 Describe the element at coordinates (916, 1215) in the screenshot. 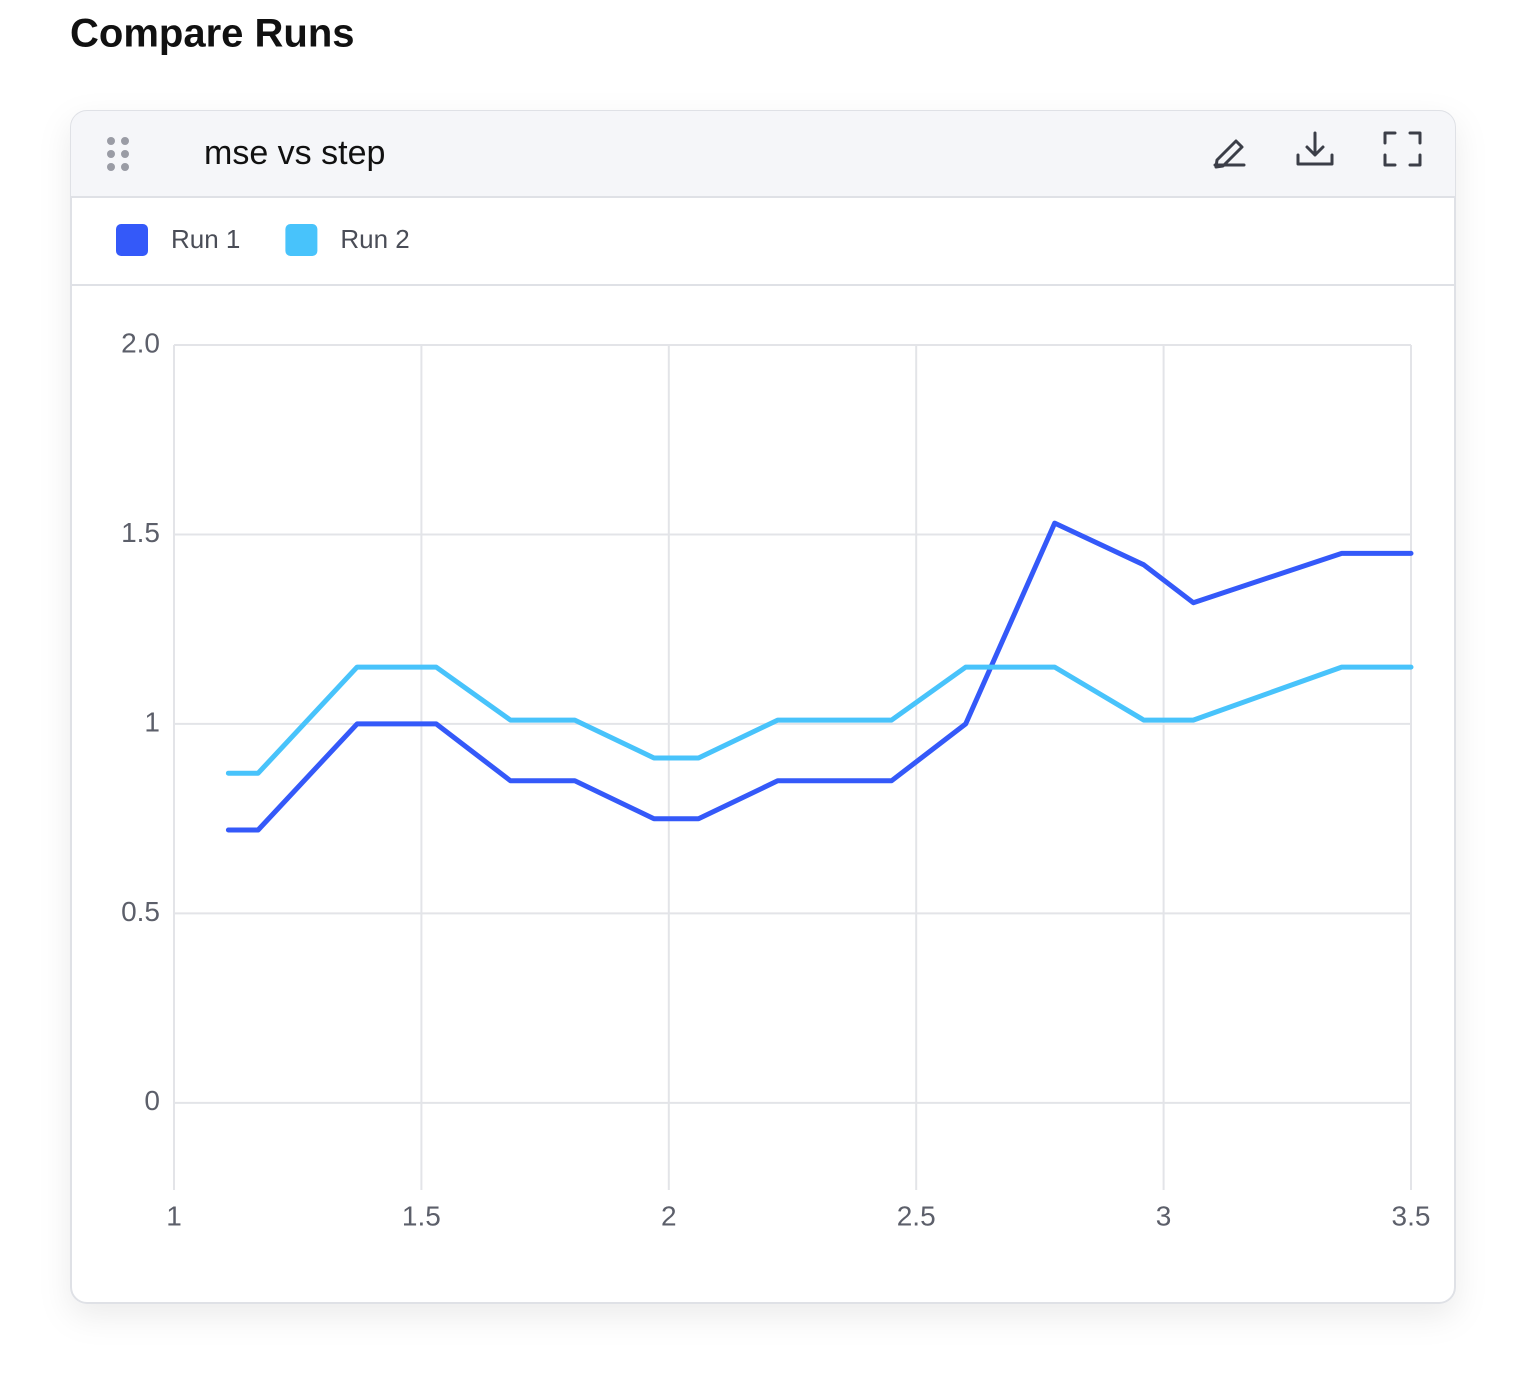

I see `x-tick-label: 2.5` at that location.